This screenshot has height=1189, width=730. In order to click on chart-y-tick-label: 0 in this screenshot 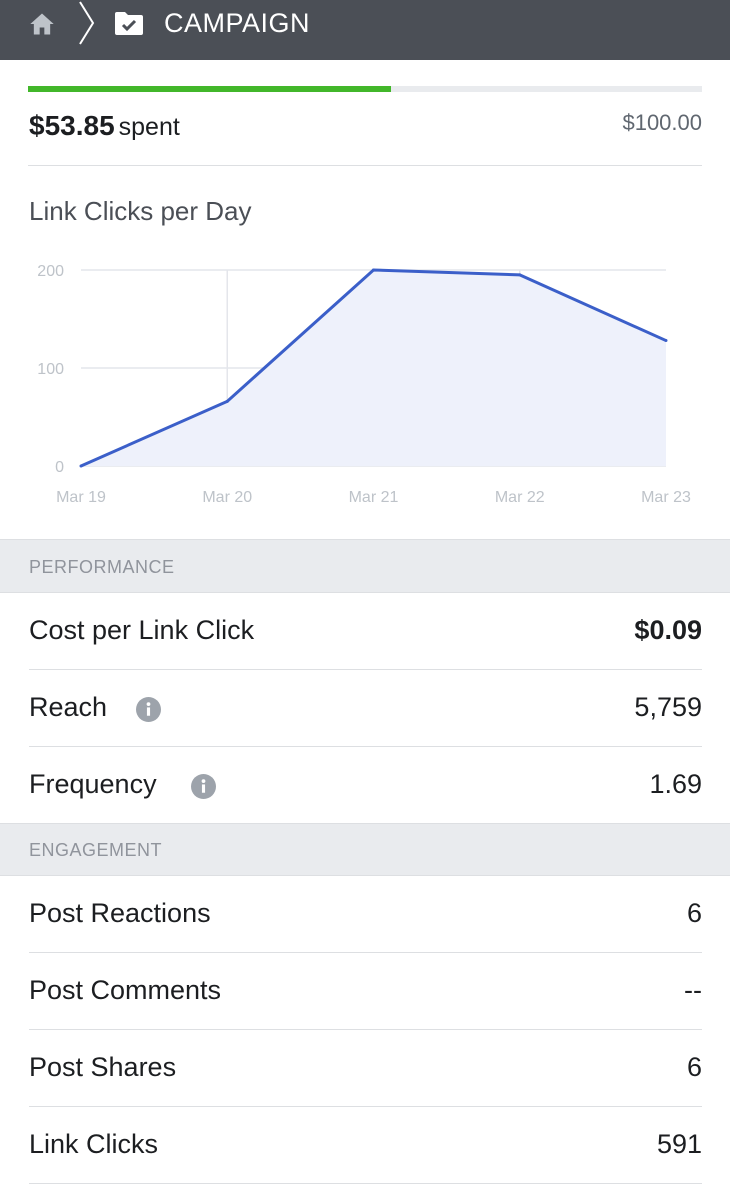, I will do `click(59, 467)`.